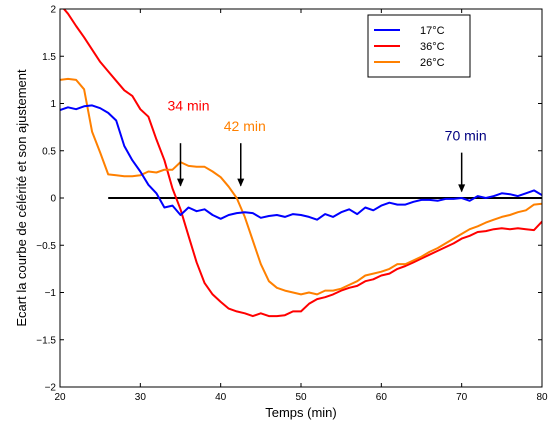  What do you see at coordinates (432, 31) in the screenshot?
I see `legend-label: 17°C` at bounding box center [432, 31].